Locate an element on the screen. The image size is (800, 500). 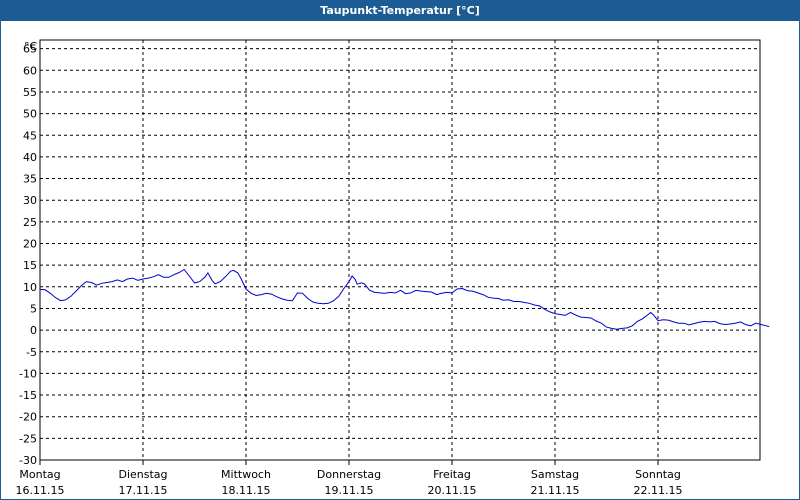
x-tick-day-label: Montag is located at coordinates (39, 474).